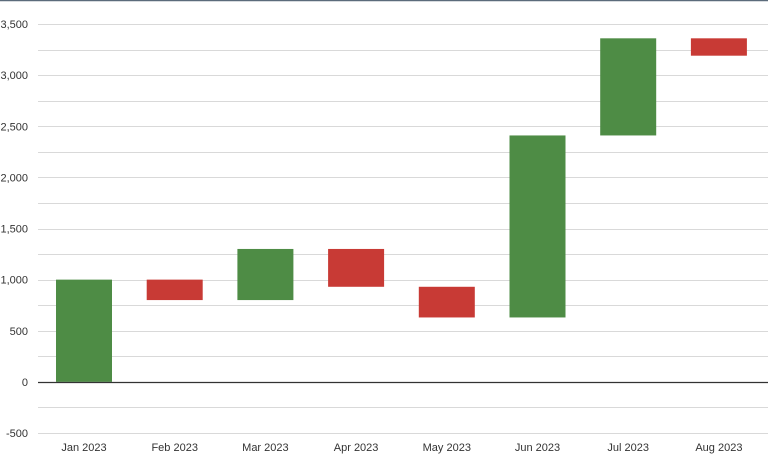 Image resolution: width=768 pixels, height=473 pixels. I want to click on x-category-label: May 2023, so click(447, 448).